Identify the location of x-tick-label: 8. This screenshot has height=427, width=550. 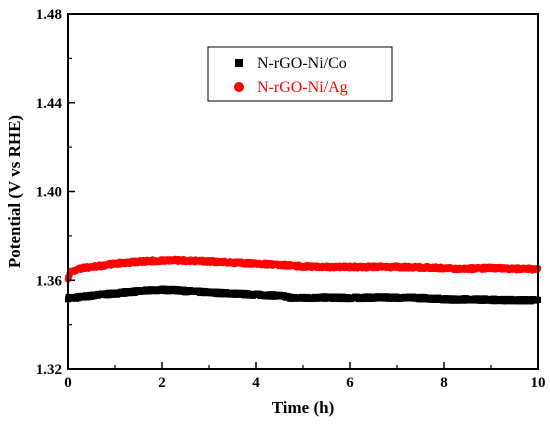
(444, 383).